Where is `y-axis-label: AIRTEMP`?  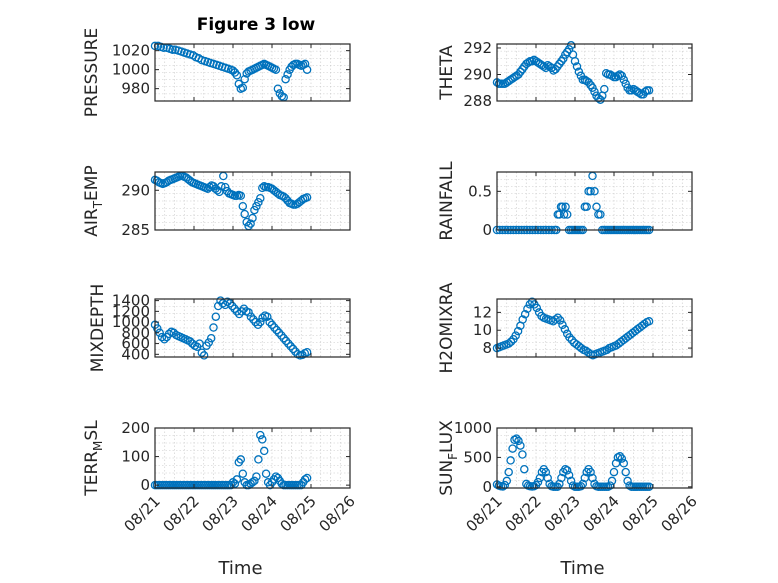 y-axis-label: AIRTEMP is located at coordinates (93, 200).